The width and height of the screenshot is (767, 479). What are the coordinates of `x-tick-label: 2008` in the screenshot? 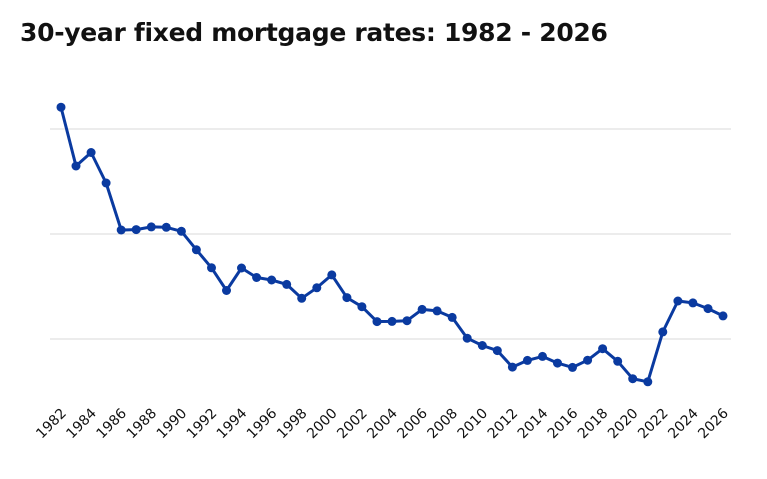 It's located at (443, 424).